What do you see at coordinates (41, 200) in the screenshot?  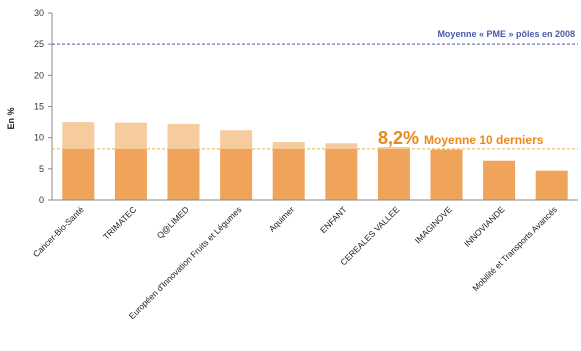 I see `y-tick-label: 0` at bounding box center [41, 200].